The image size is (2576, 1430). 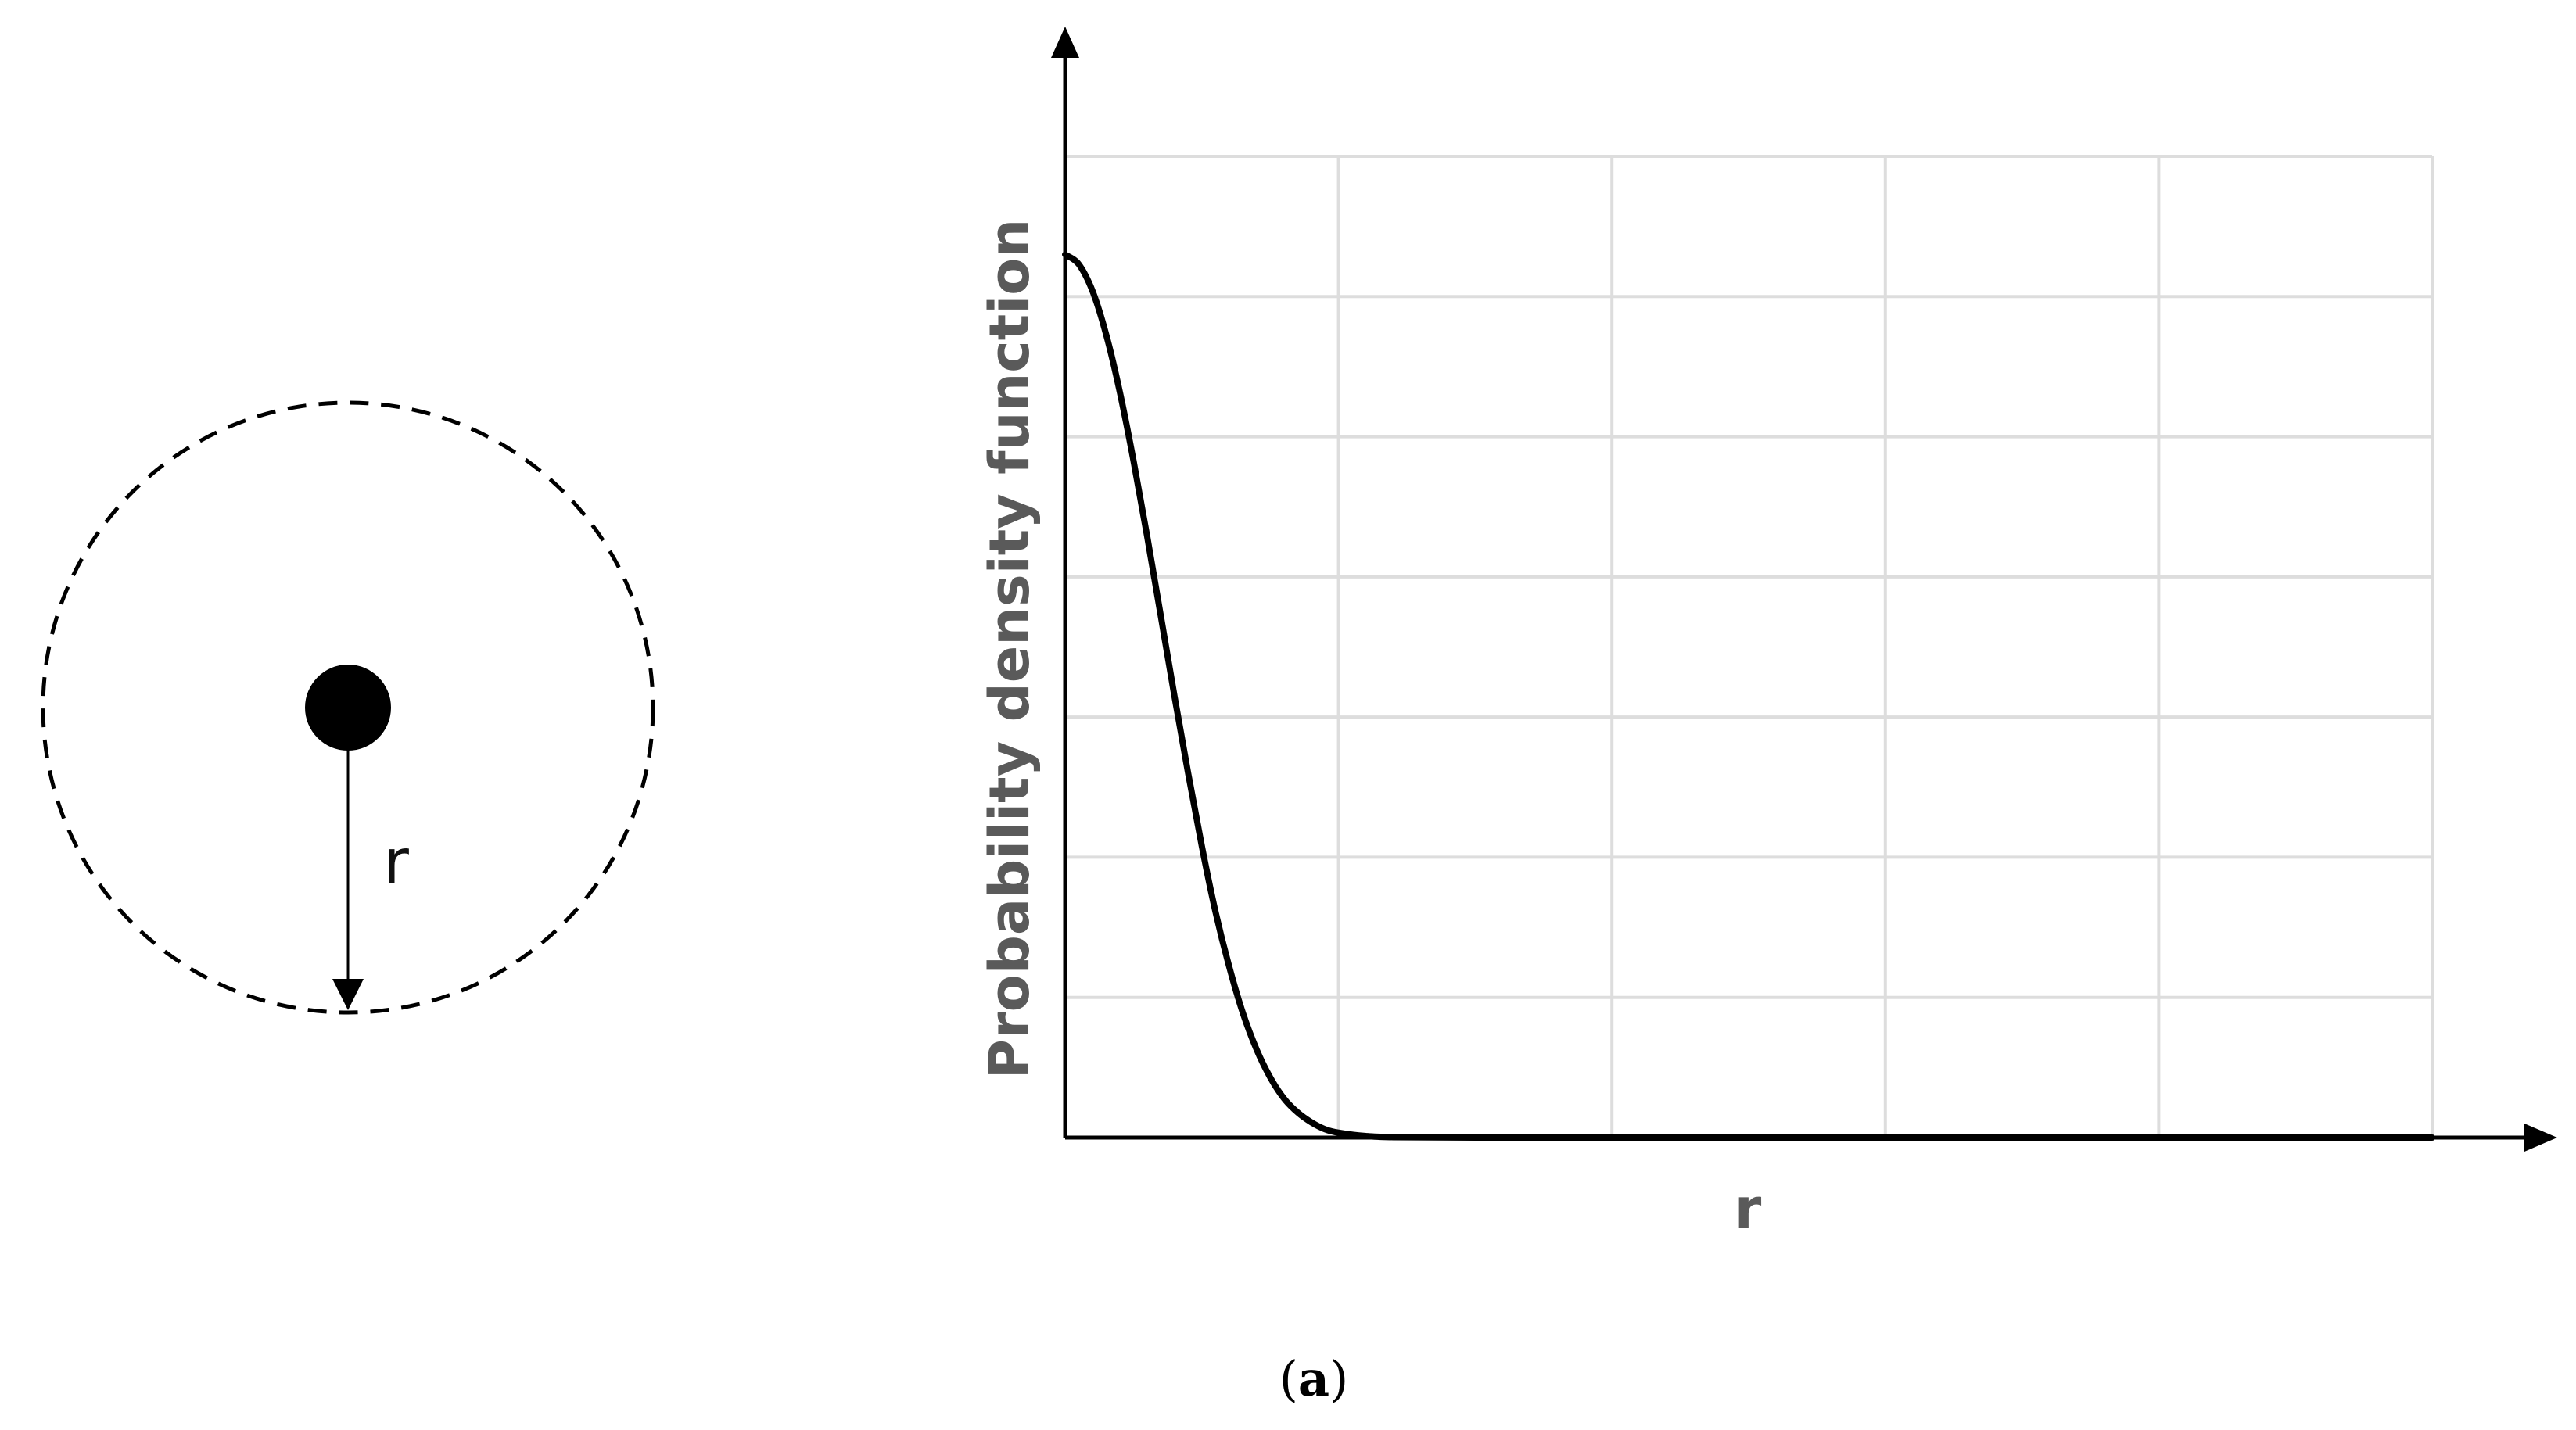 I want to click on figure-caption: (a), so click(x=1314, y=1378).